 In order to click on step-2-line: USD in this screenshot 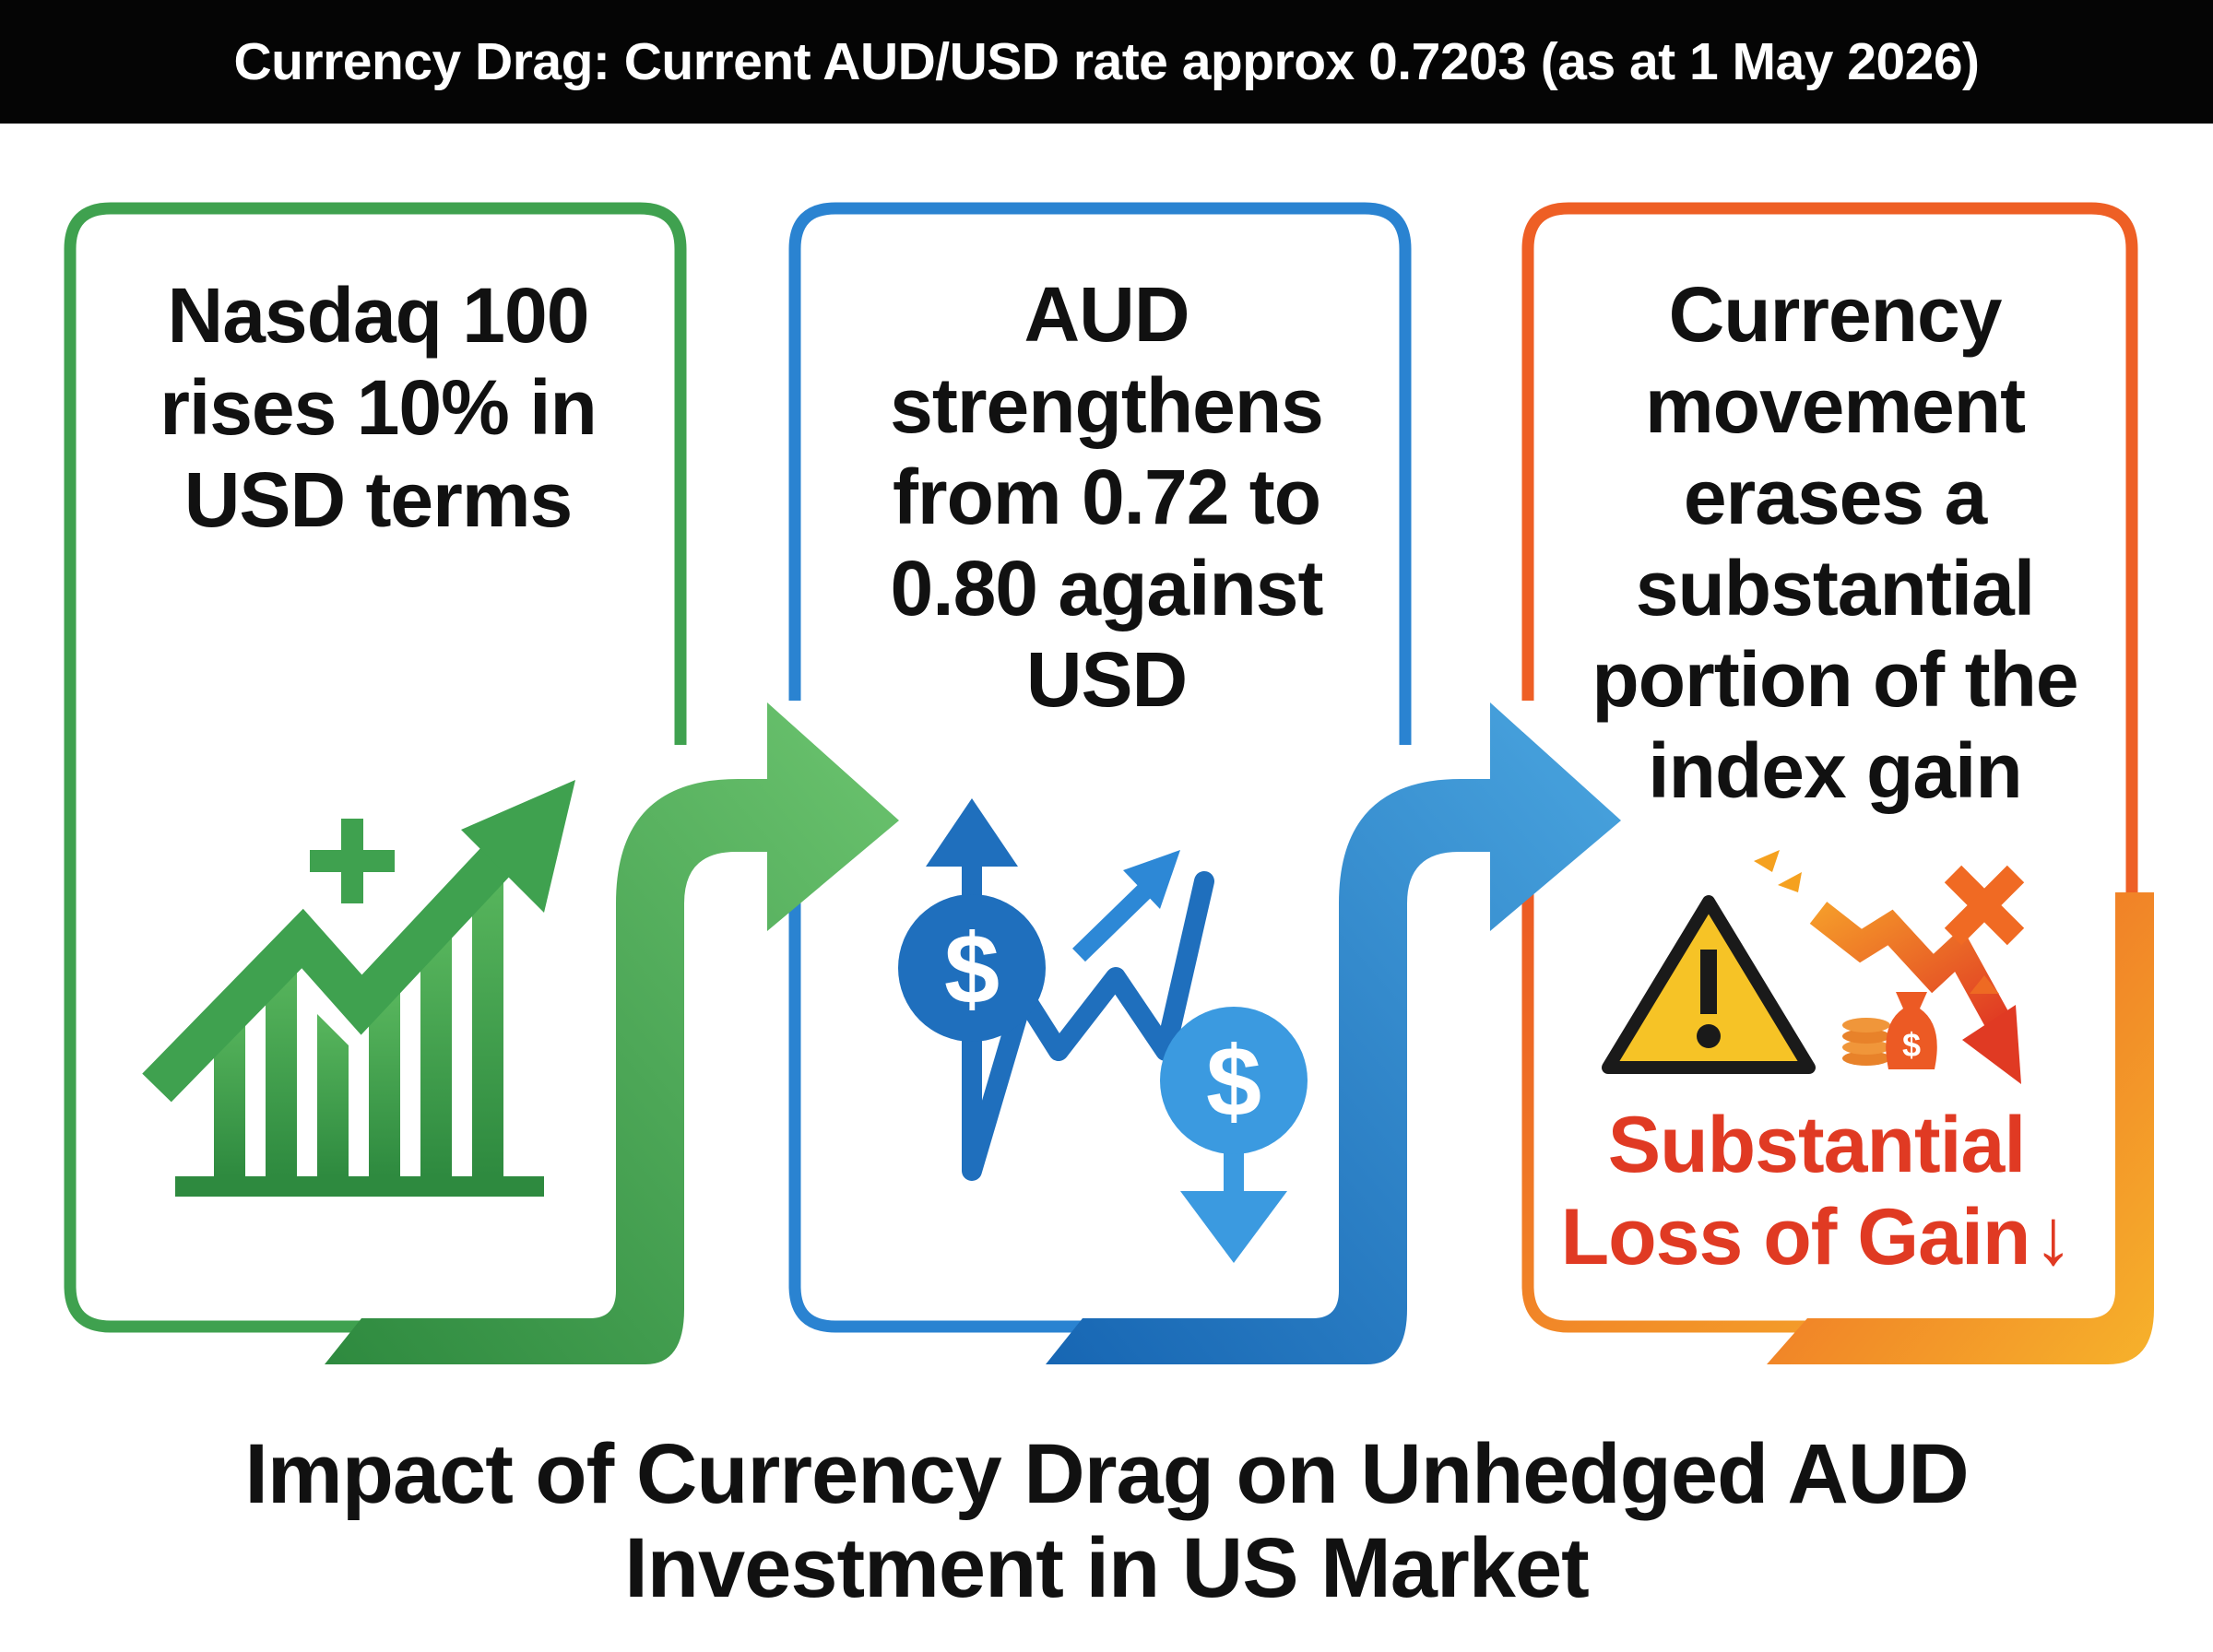, I will do `click(1106, 679)`.